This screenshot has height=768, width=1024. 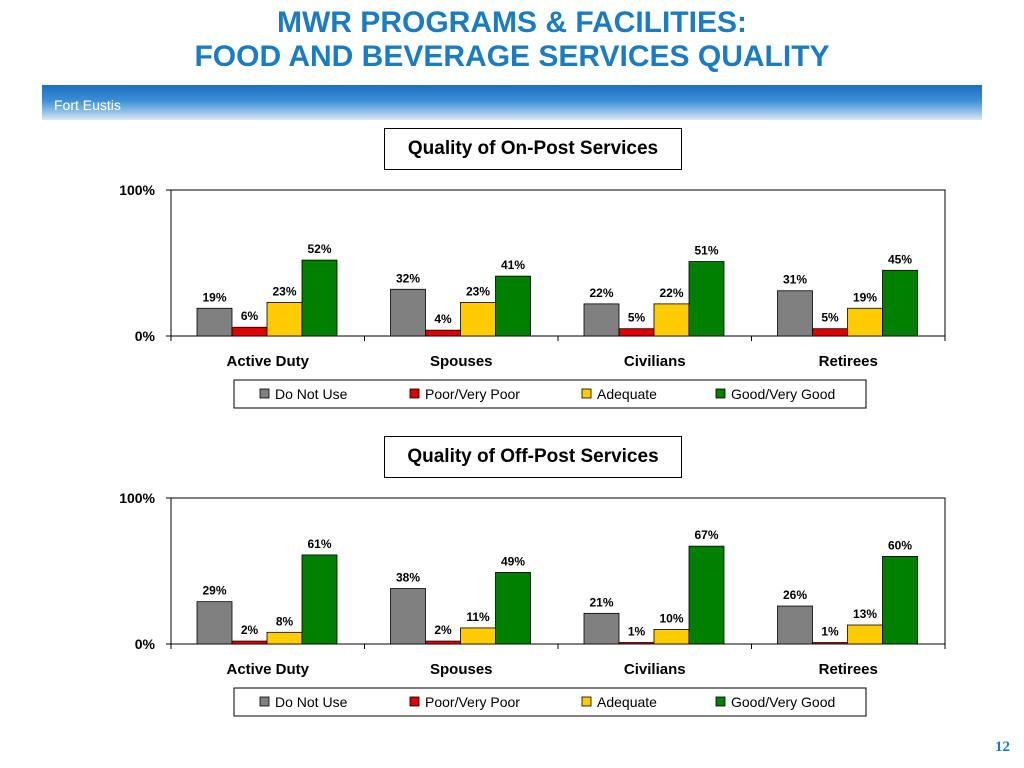 I want to click on data-label: 52%, so click(x=319, y=249).